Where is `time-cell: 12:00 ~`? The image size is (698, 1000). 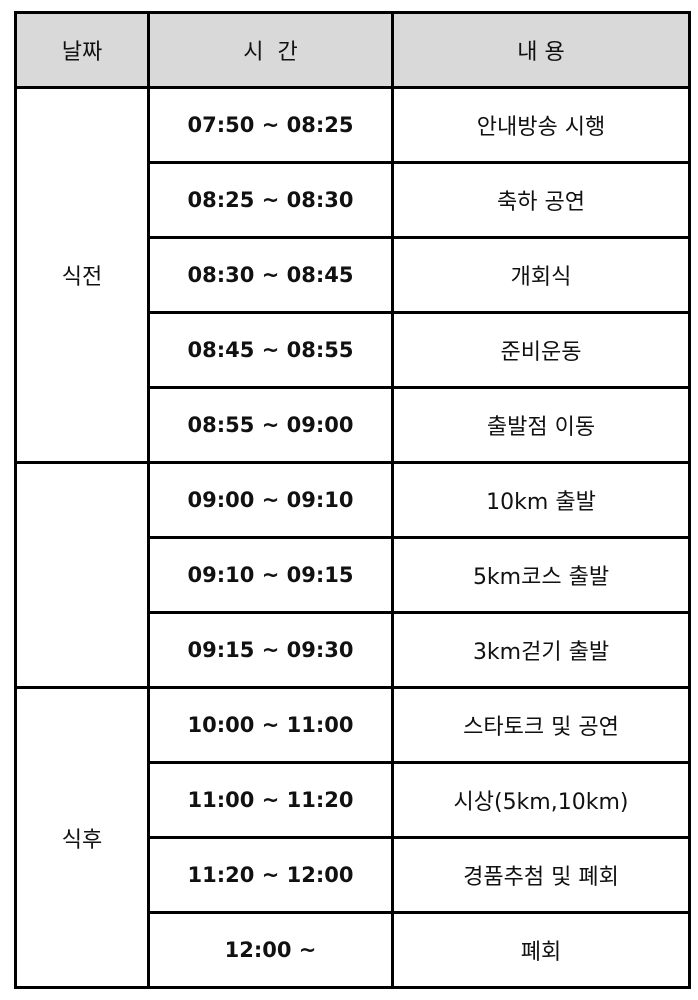
time-cell: 12:00 ~ is located at coordinates (270, 950).